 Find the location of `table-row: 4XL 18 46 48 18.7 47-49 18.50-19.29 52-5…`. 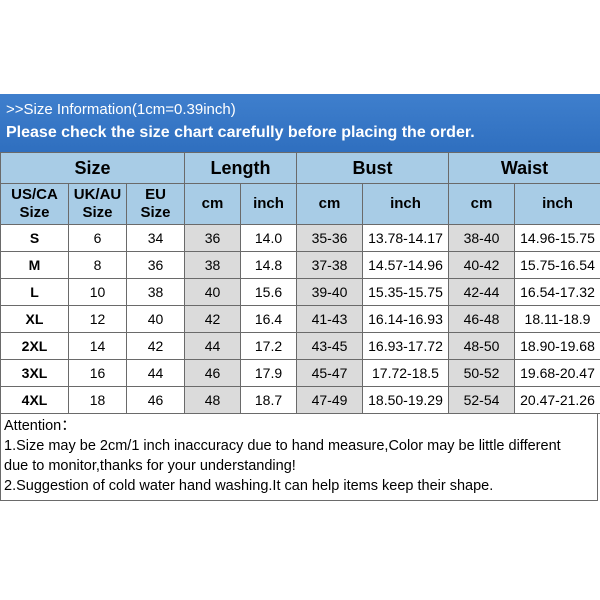

table-row: 4XL 18 46 48 18.7 47-49 18.50-19.29 52-5… is located at coordinates (300, 400).